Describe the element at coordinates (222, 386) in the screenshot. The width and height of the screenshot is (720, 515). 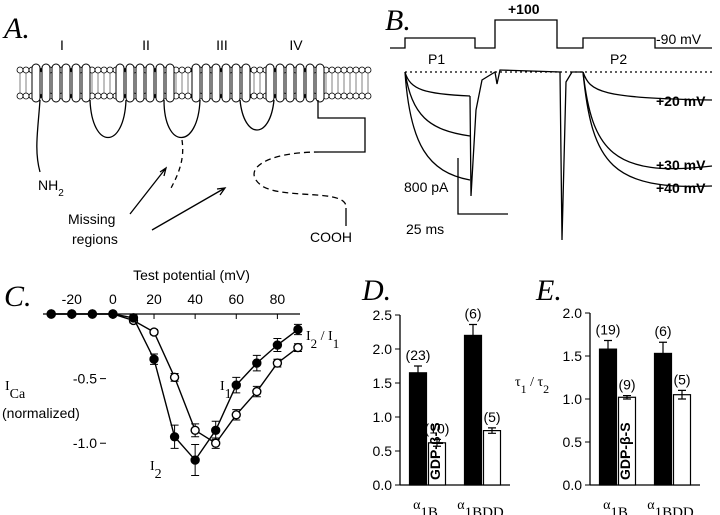
I see `text-part: I` at that location.